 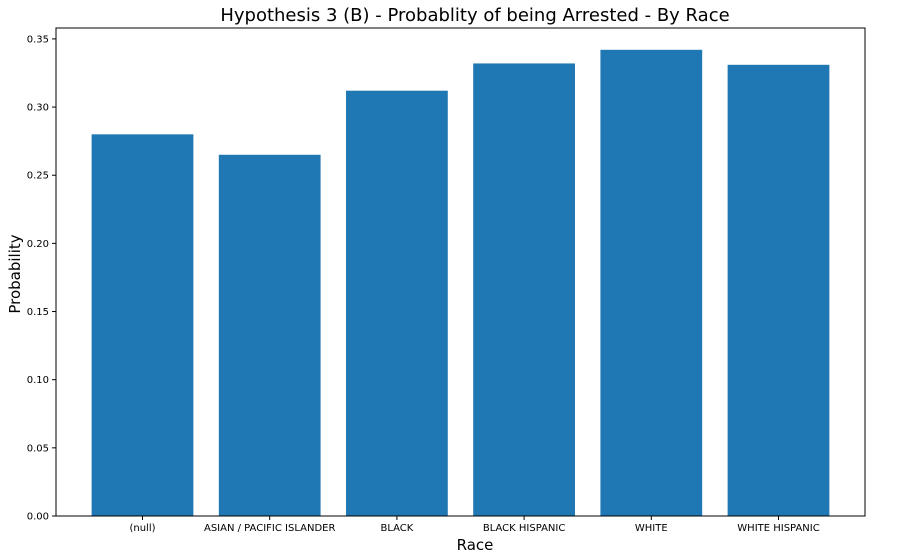 What do you see at coordinates (38, 108) in the screenshot?
I see `y-tick-label: 0.30` at bounding box center [38, 108].